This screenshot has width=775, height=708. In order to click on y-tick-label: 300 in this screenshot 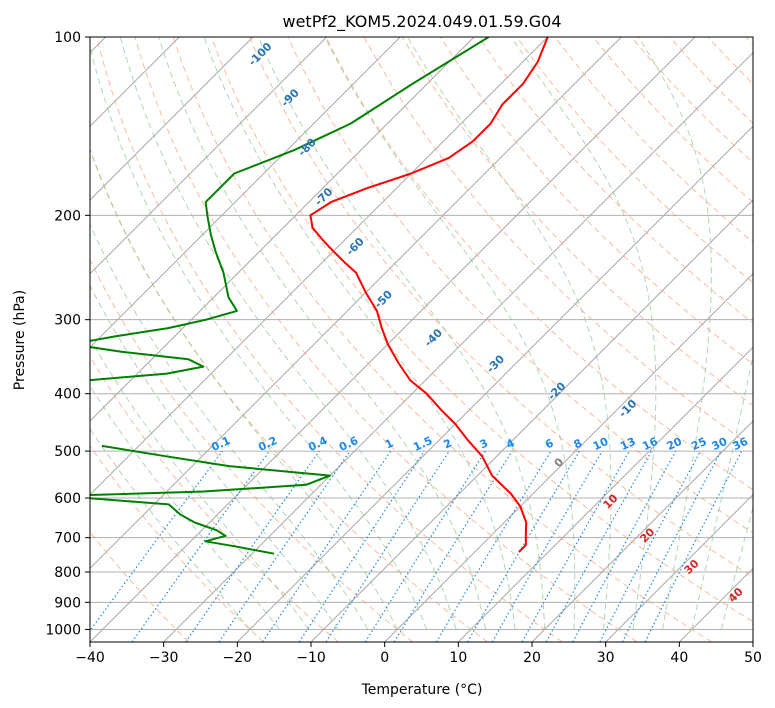, I will do `click(67, 321)`.